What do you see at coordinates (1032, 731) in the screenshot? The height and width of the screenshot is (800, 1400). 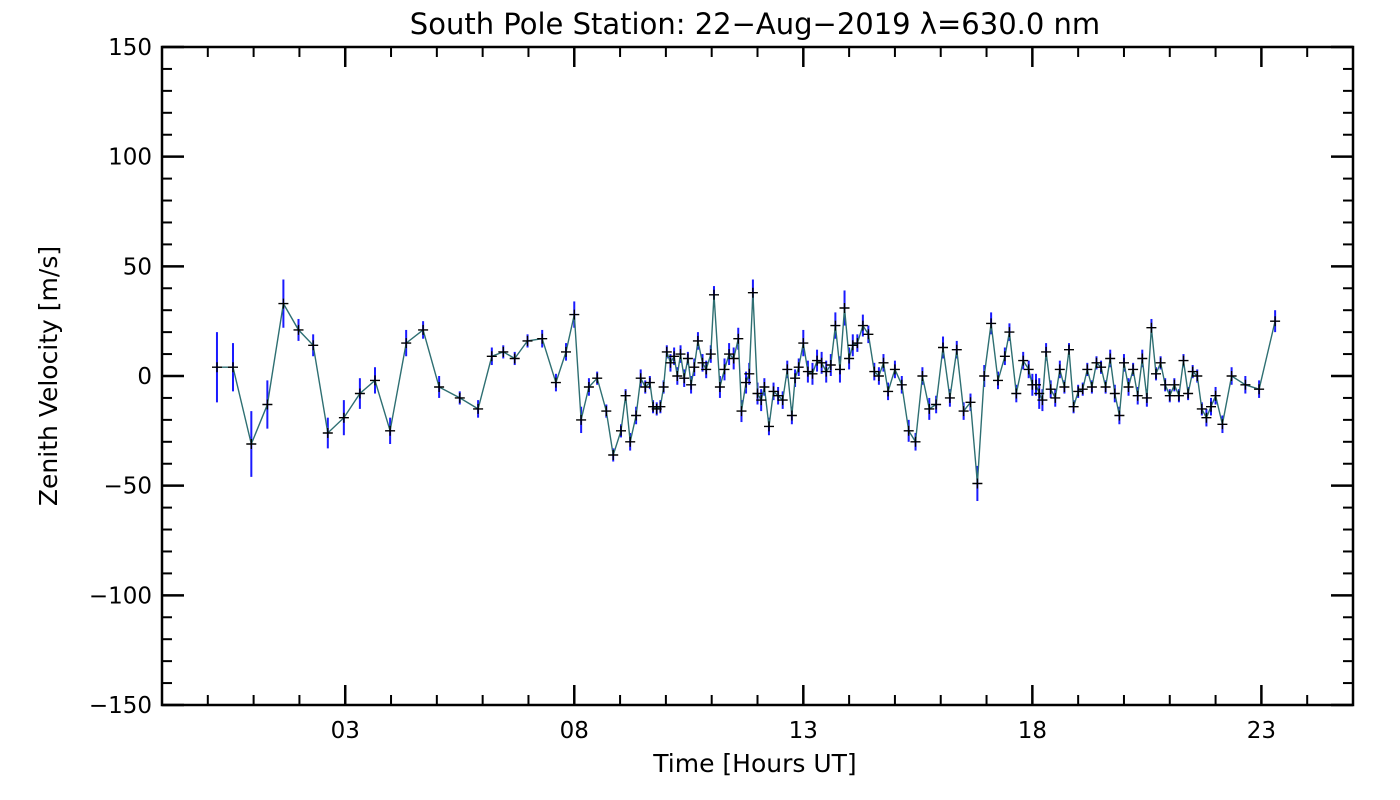 I see `x-tick-label: 18` at bounding box center [1032, 731].